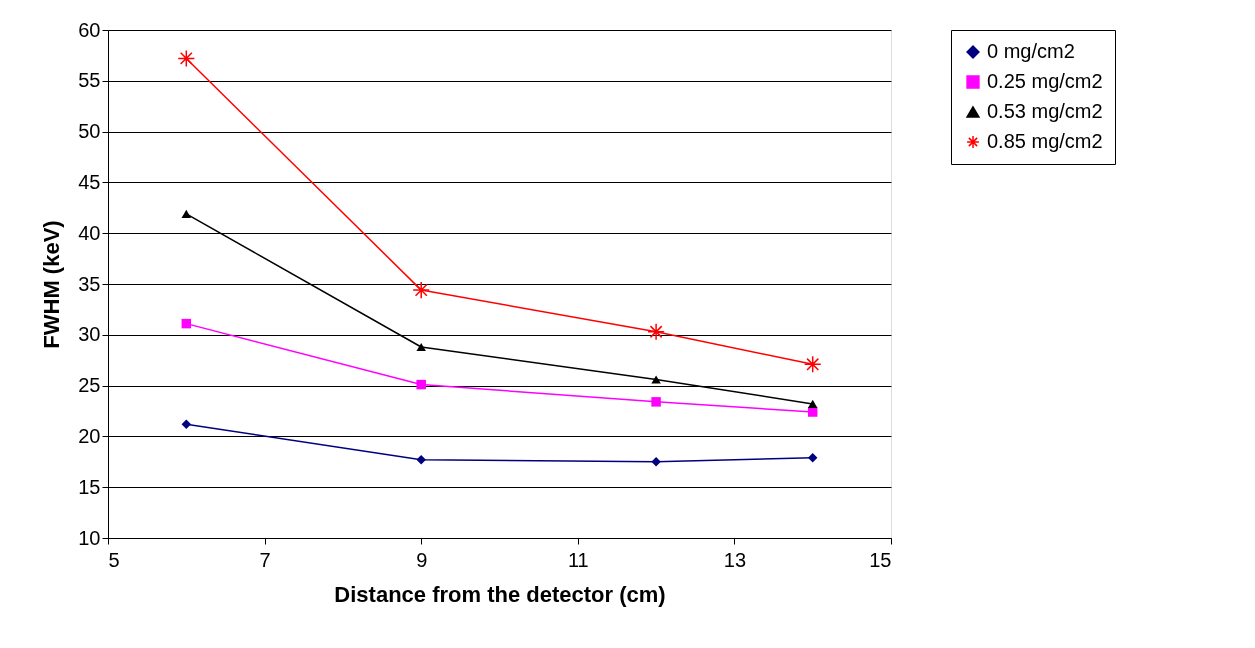 Image resolution: width=1255 pixels, height=648 pixels. What do you see at coordinates (89, 435) in the screenshot?
I see `y-tick-label: 20` at bounding box center [89, 435].